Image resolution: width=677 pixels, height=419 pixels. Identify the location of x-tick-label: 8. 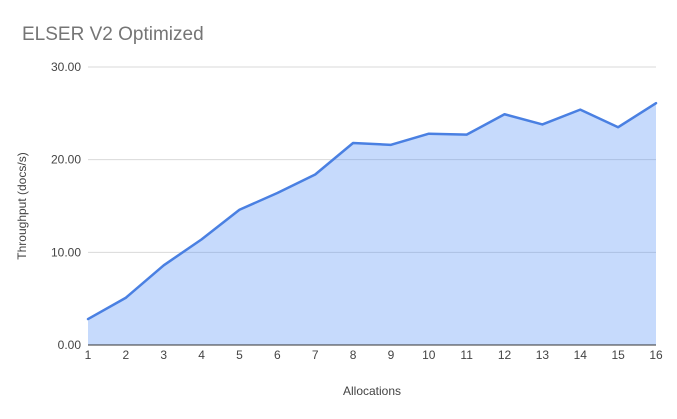
(353, 355).